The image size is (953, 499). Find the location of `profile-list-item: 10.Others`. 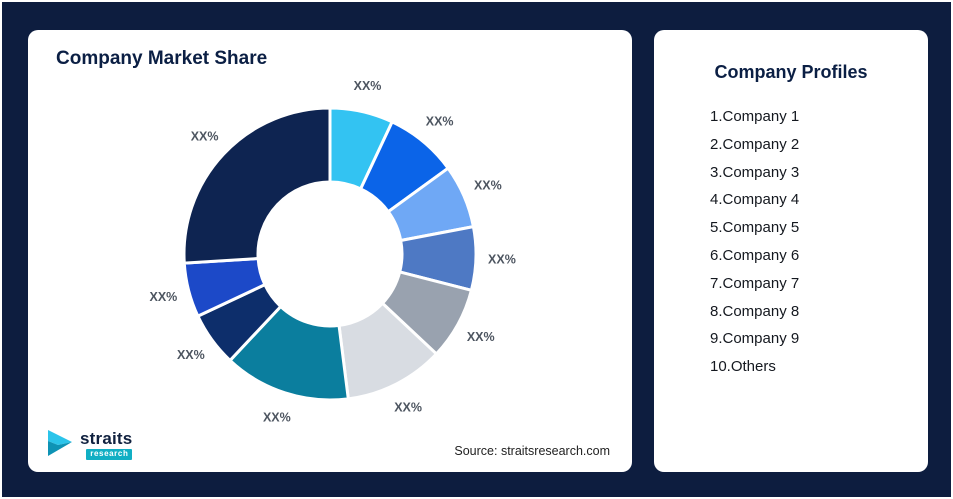

profile-list-item: 10.Others is located at coordinates (743, 367).